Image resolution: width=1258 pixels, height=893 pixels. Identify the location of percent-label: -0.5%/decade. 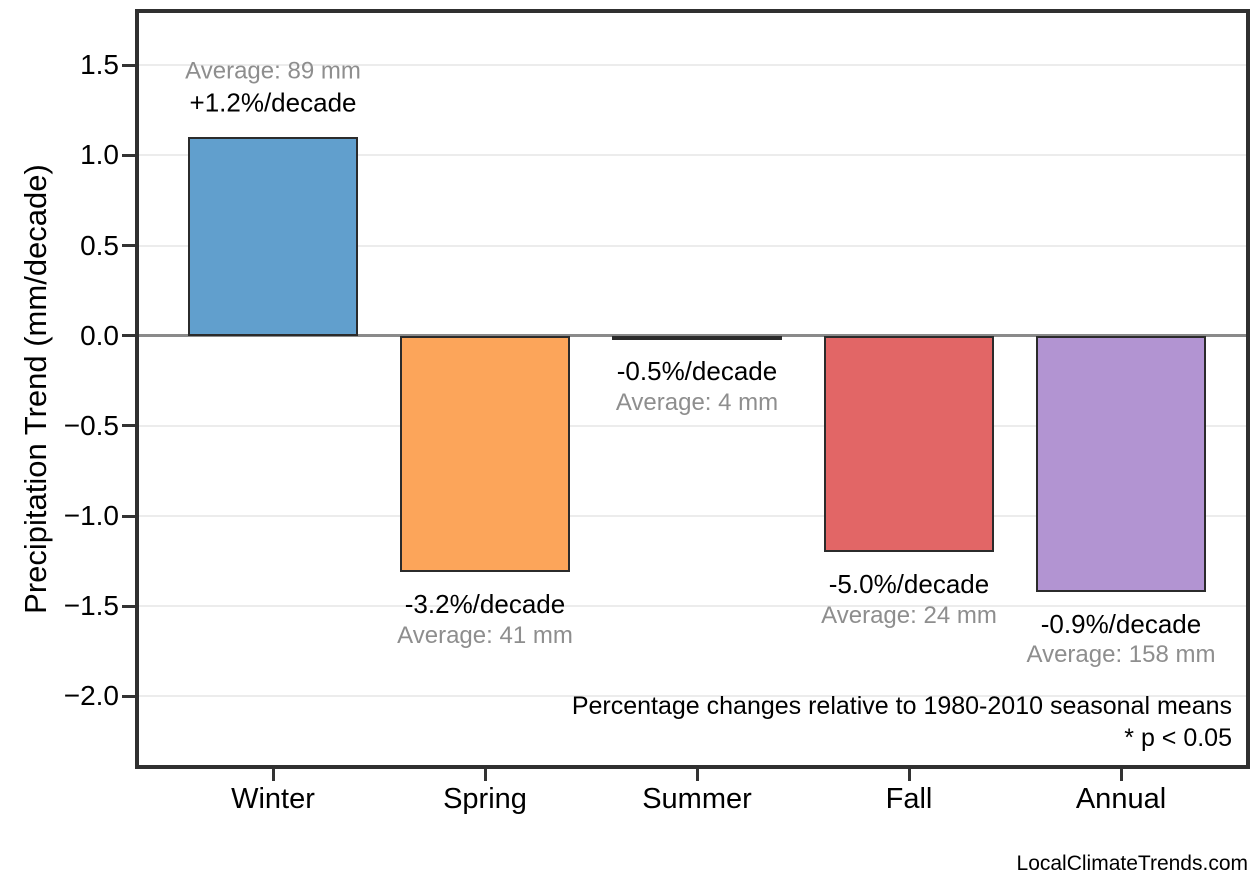
(697, 371).